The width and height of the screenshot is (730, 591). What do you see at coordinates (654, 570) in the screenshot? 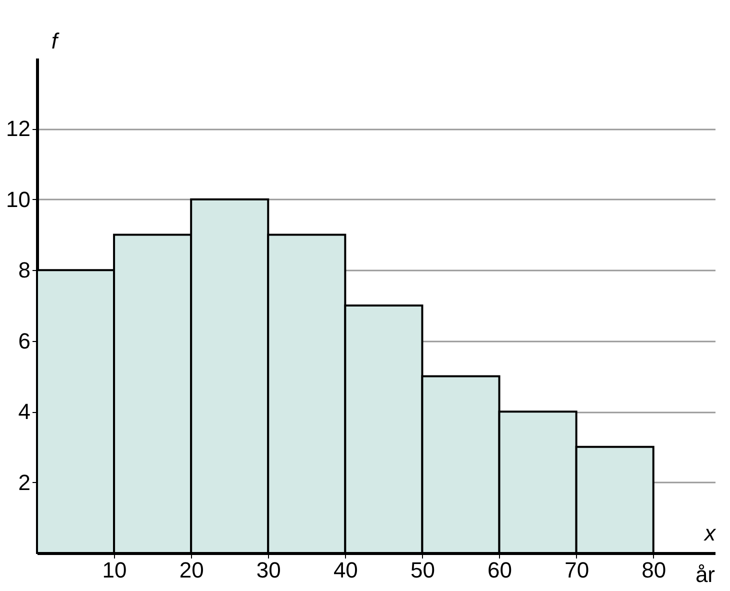
I see `x-tick-label: 80` at bounding box center [654, 570].